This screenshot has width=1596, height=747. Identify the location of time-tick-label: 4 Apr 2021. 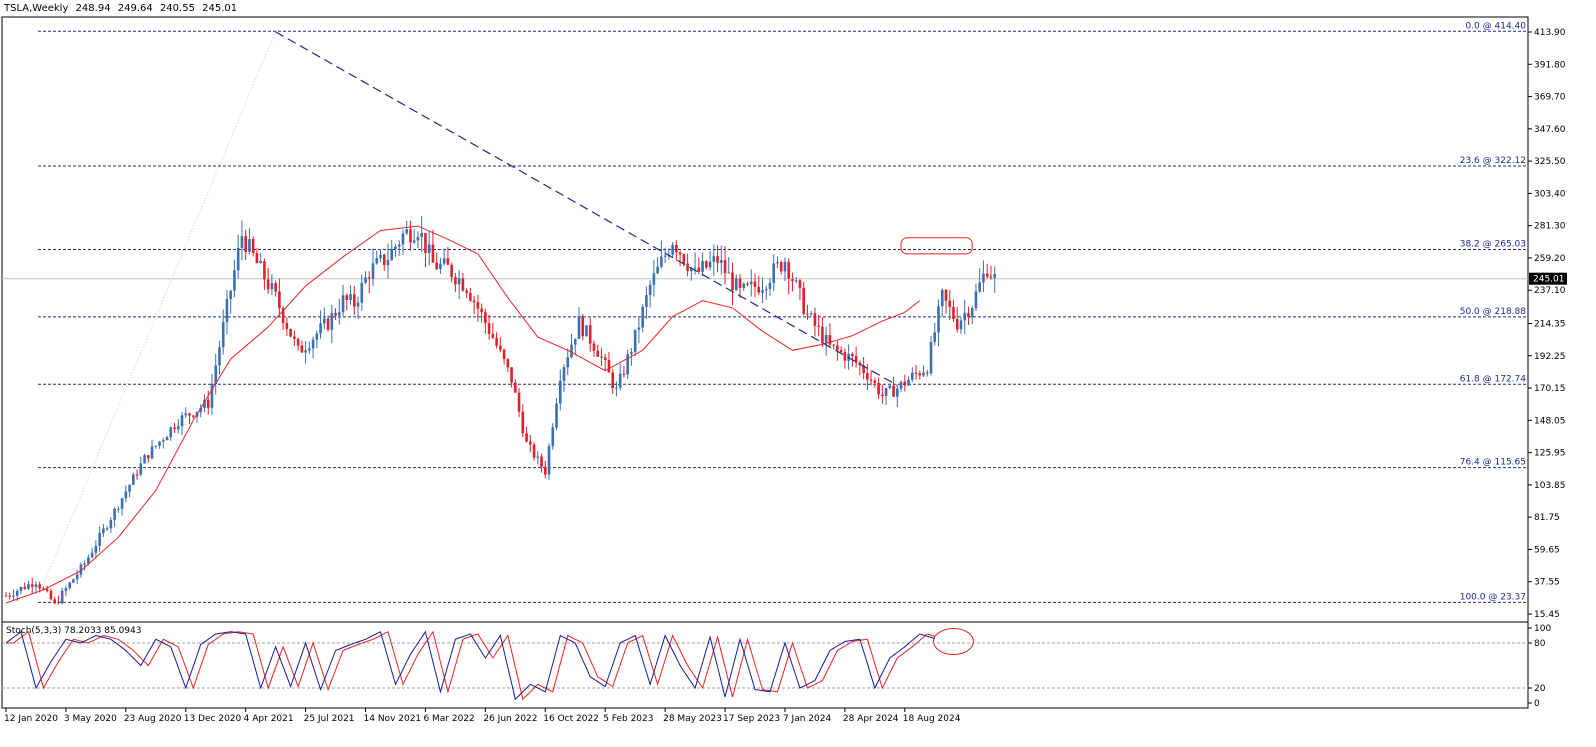
(269, 719).